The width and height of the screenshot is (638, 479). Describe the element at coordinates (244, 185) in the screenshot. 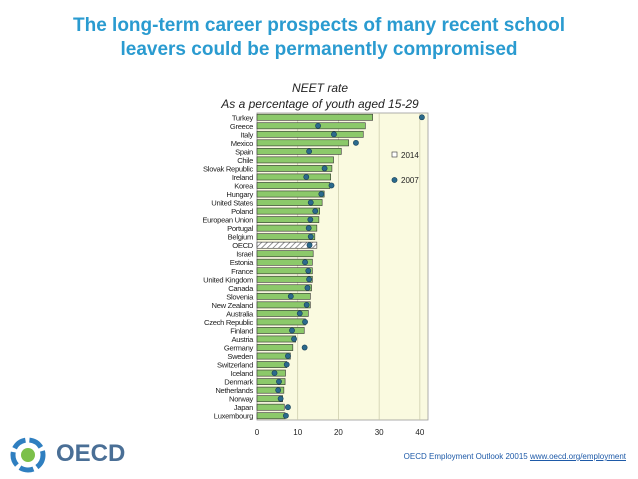

I see `category-label: Korea` at that location.